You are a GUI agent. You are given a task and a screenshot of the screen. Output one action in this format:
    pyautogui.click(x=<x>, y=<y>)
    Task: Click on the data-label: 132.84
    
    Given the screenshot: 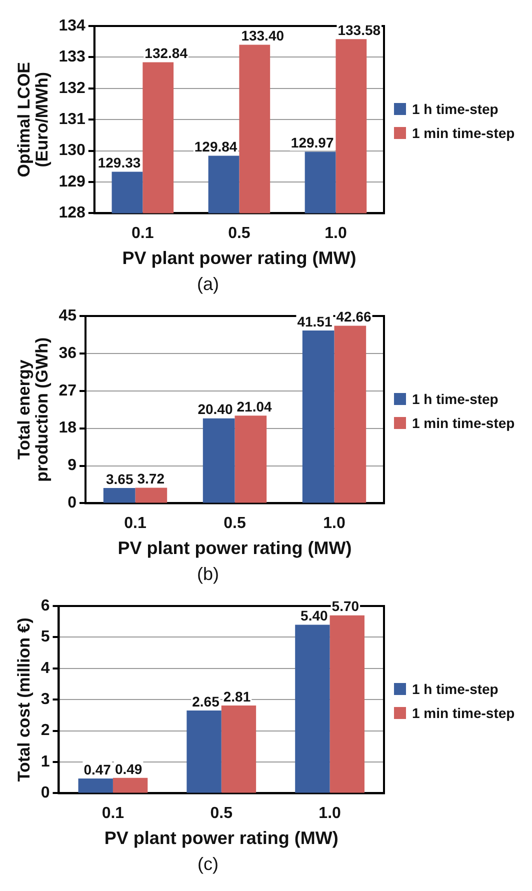 What is the action you would take?
    pyautogui.click(x=166, y=53)
    